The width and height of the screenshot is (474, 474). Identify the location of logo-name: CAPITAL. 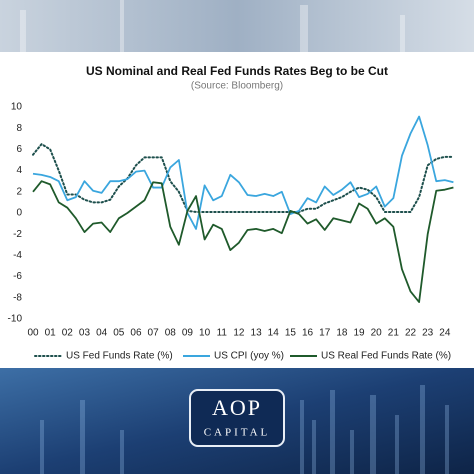
(237, 433).